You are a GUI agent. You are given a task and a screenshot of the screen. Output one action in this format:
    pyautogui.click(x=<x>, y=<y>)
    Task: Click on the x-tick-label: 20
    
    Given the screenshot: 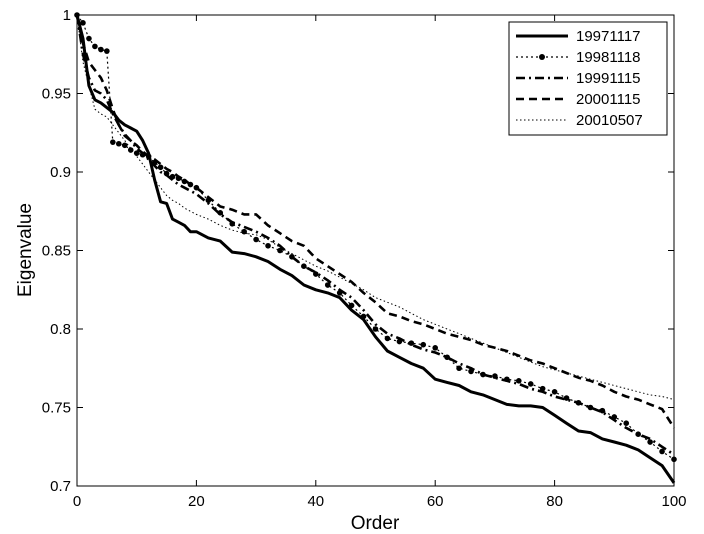 What is the action you would take?
    pyautogui.click(x=196, y=501)
    